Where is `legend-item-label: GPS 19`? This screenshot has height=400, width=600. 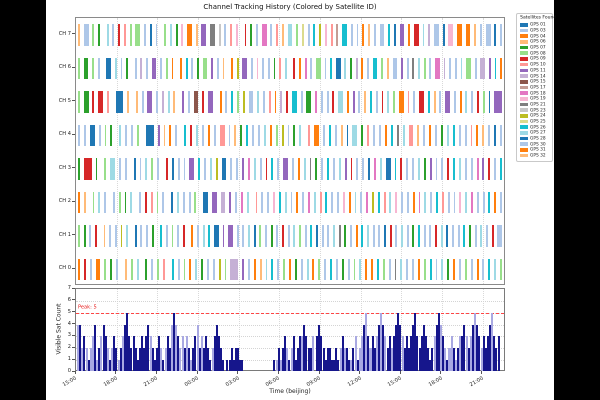
legend-item-label: GPS 19 is located at coordinates (538, 99).